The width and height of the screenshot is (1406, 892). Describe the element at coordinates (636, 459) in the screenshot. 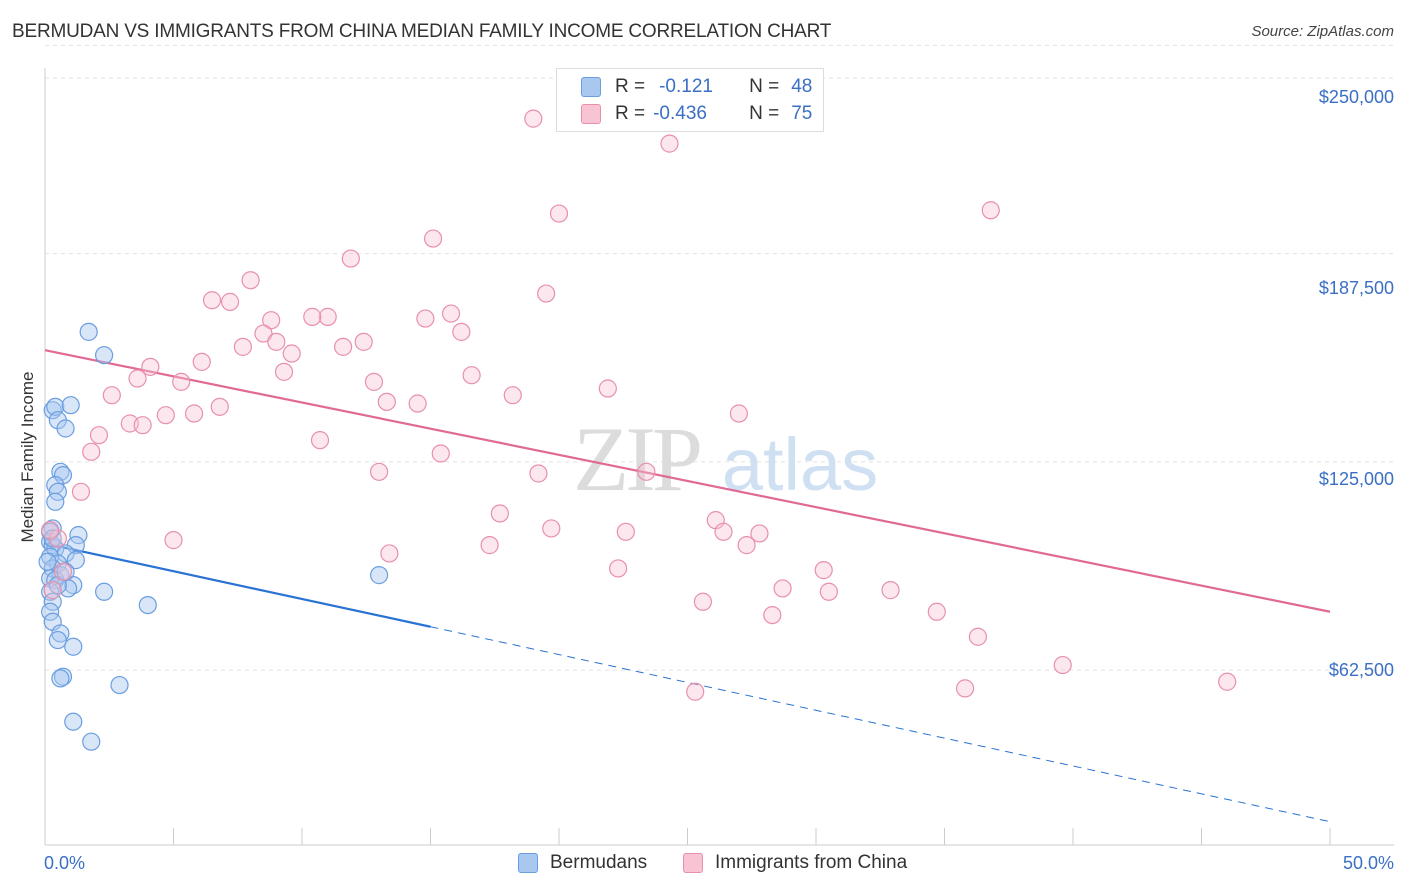

I see `watermark-zip: ZIP` at that location.